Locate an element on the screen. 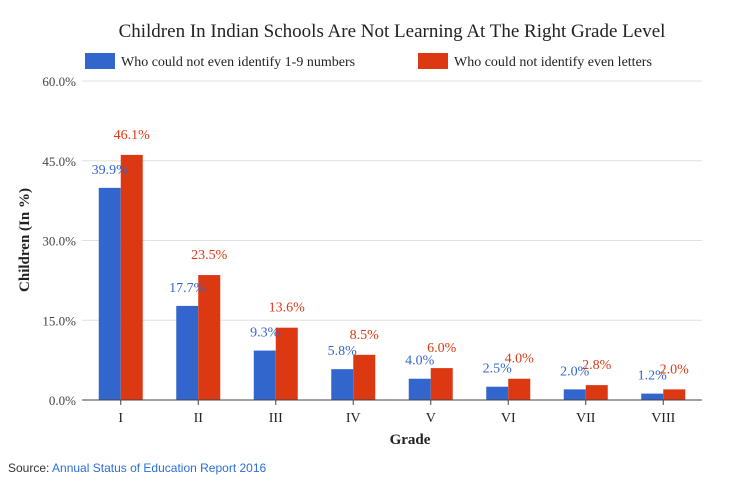  data-label-series-1: 1.2% is located at coordinates (653, 376).